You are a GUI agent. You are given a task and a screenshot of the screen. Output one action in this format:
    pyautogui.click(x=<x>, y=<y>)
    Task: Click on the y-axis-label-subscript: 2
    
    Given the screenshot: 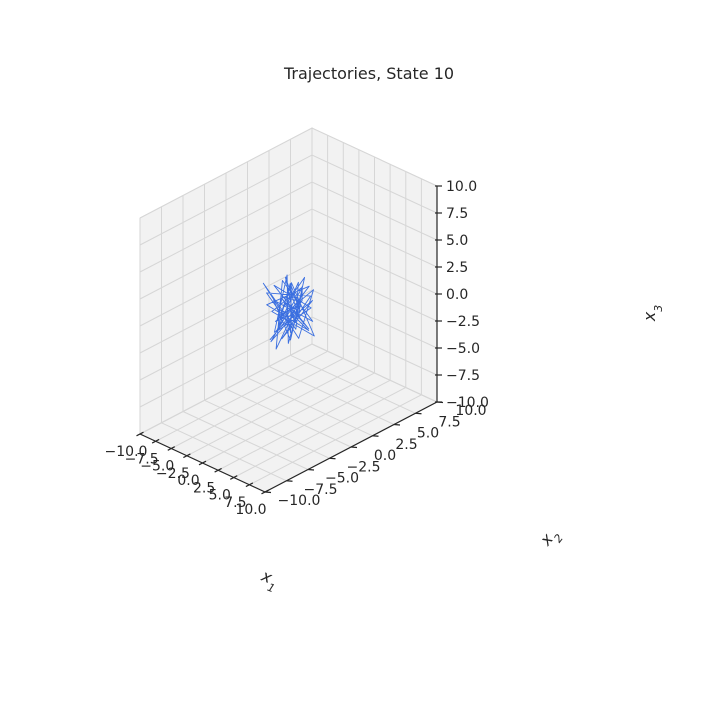 What is the action you would take?
    pyautogui.click(x=558, y=538)
    